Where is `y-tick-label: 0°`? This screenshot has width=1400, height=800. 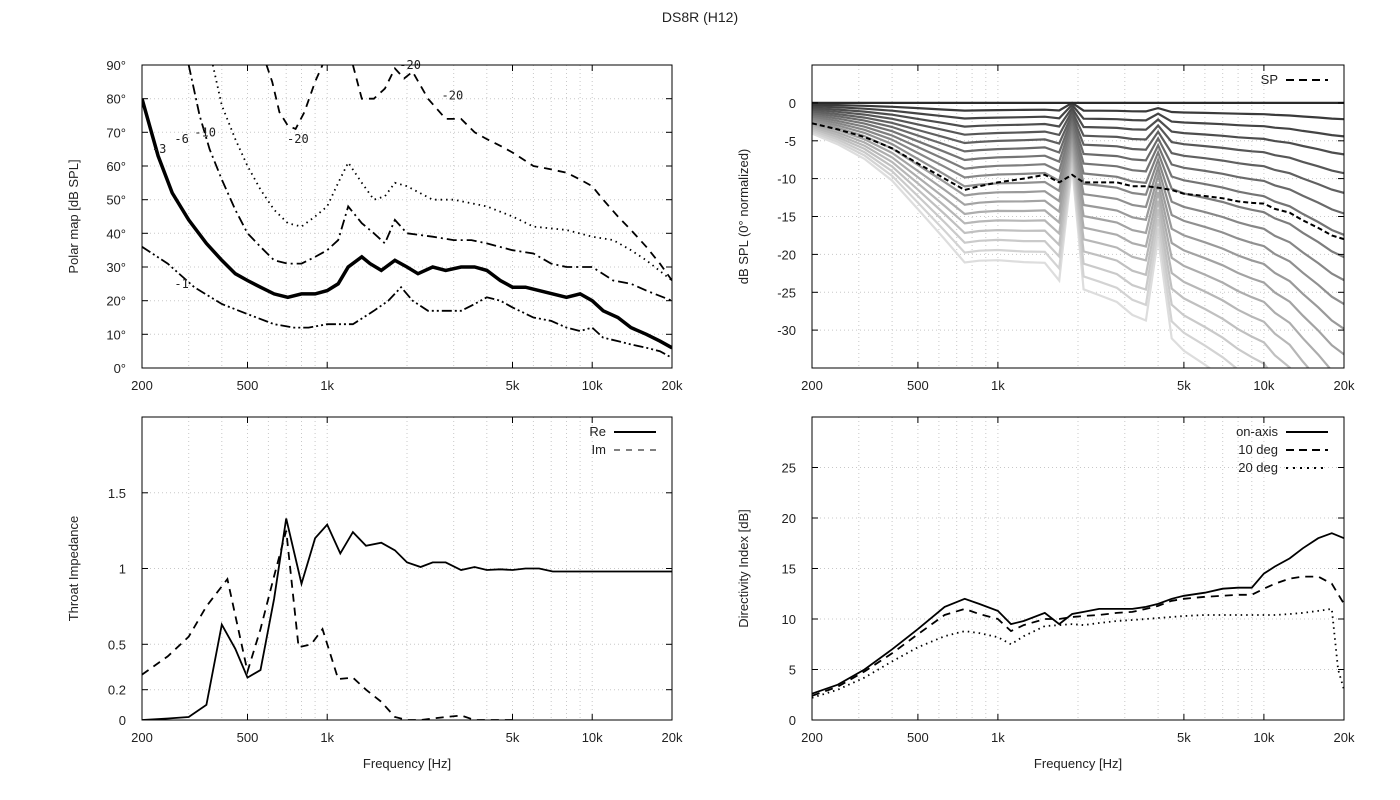
y-tick-label: 0° is located at coordinates (120, 368).